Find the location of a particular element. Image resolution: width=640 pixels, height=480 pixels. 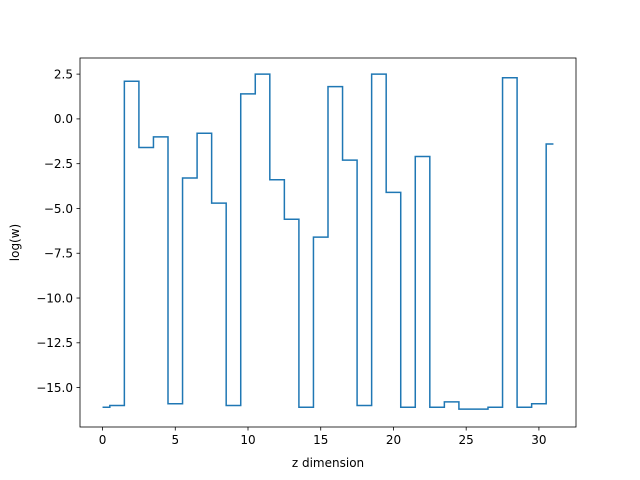

x-tick-label: 5 is located at coordinates (175, 440).